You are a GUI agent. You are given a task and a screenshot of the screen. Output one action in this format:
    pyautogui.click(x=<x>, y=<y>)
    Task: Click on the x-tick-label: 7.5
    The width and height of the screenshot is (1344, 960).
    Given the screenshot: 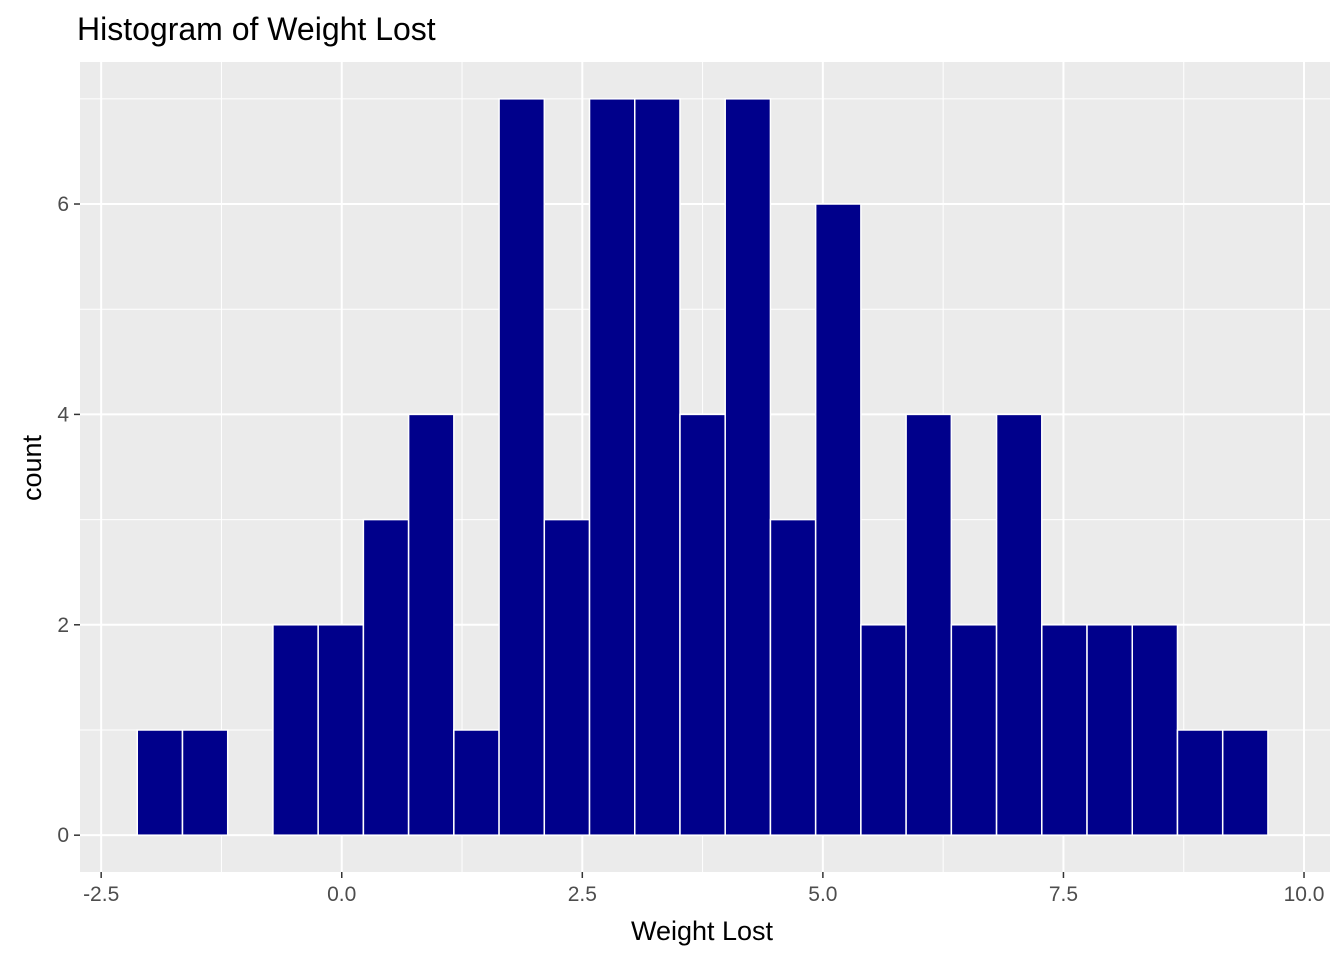 What is the action you would take?
    pyautogui.click(x=1063, y=894)
    